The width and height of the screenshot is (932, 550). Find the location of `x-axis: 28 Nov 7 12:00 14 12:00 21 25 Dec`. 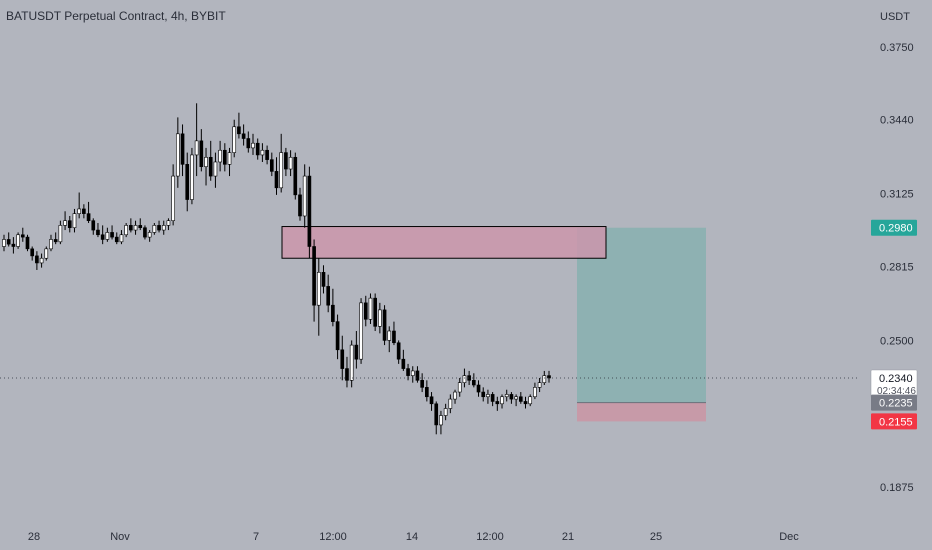

x-axis: 28 Nov 7 12:00 14 12:00 21 25 Dec is located at coordinates (413, 537).